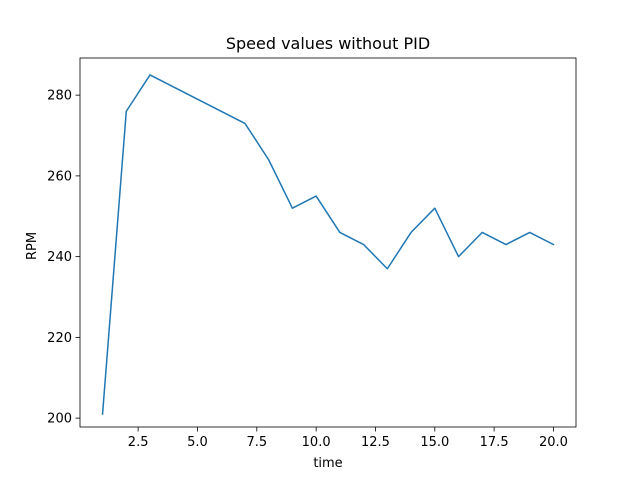 Image resolution: width=640 pixels, height=480 pixels. Describe the element at coordinates (256, 442) in the screenshot. I see `x-tick-label: 7.5` at that location.